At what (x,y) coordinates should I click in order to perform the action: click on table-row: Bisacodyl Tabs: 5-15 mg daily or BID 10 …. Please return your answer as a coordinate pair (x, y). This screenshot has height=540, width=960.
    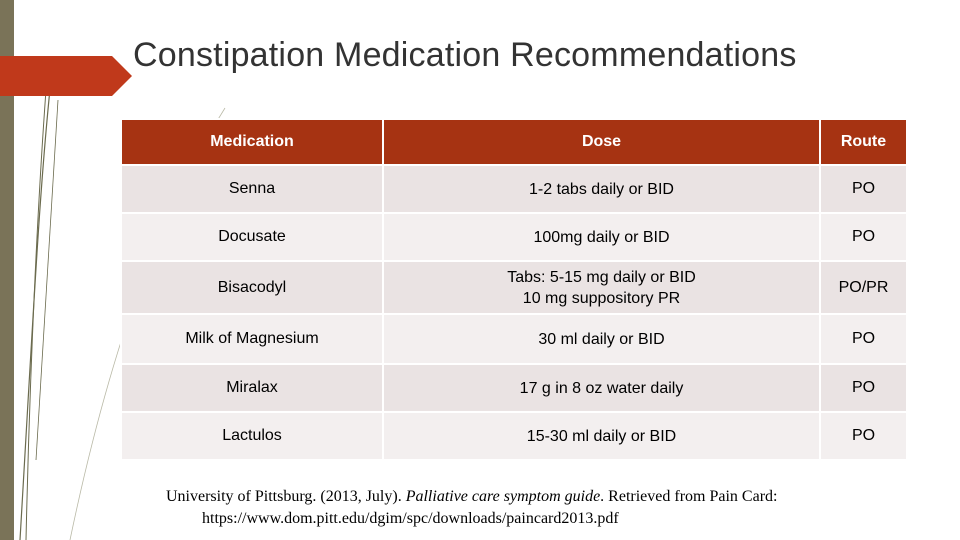
    Looking at the image, I should click on (514, 287).